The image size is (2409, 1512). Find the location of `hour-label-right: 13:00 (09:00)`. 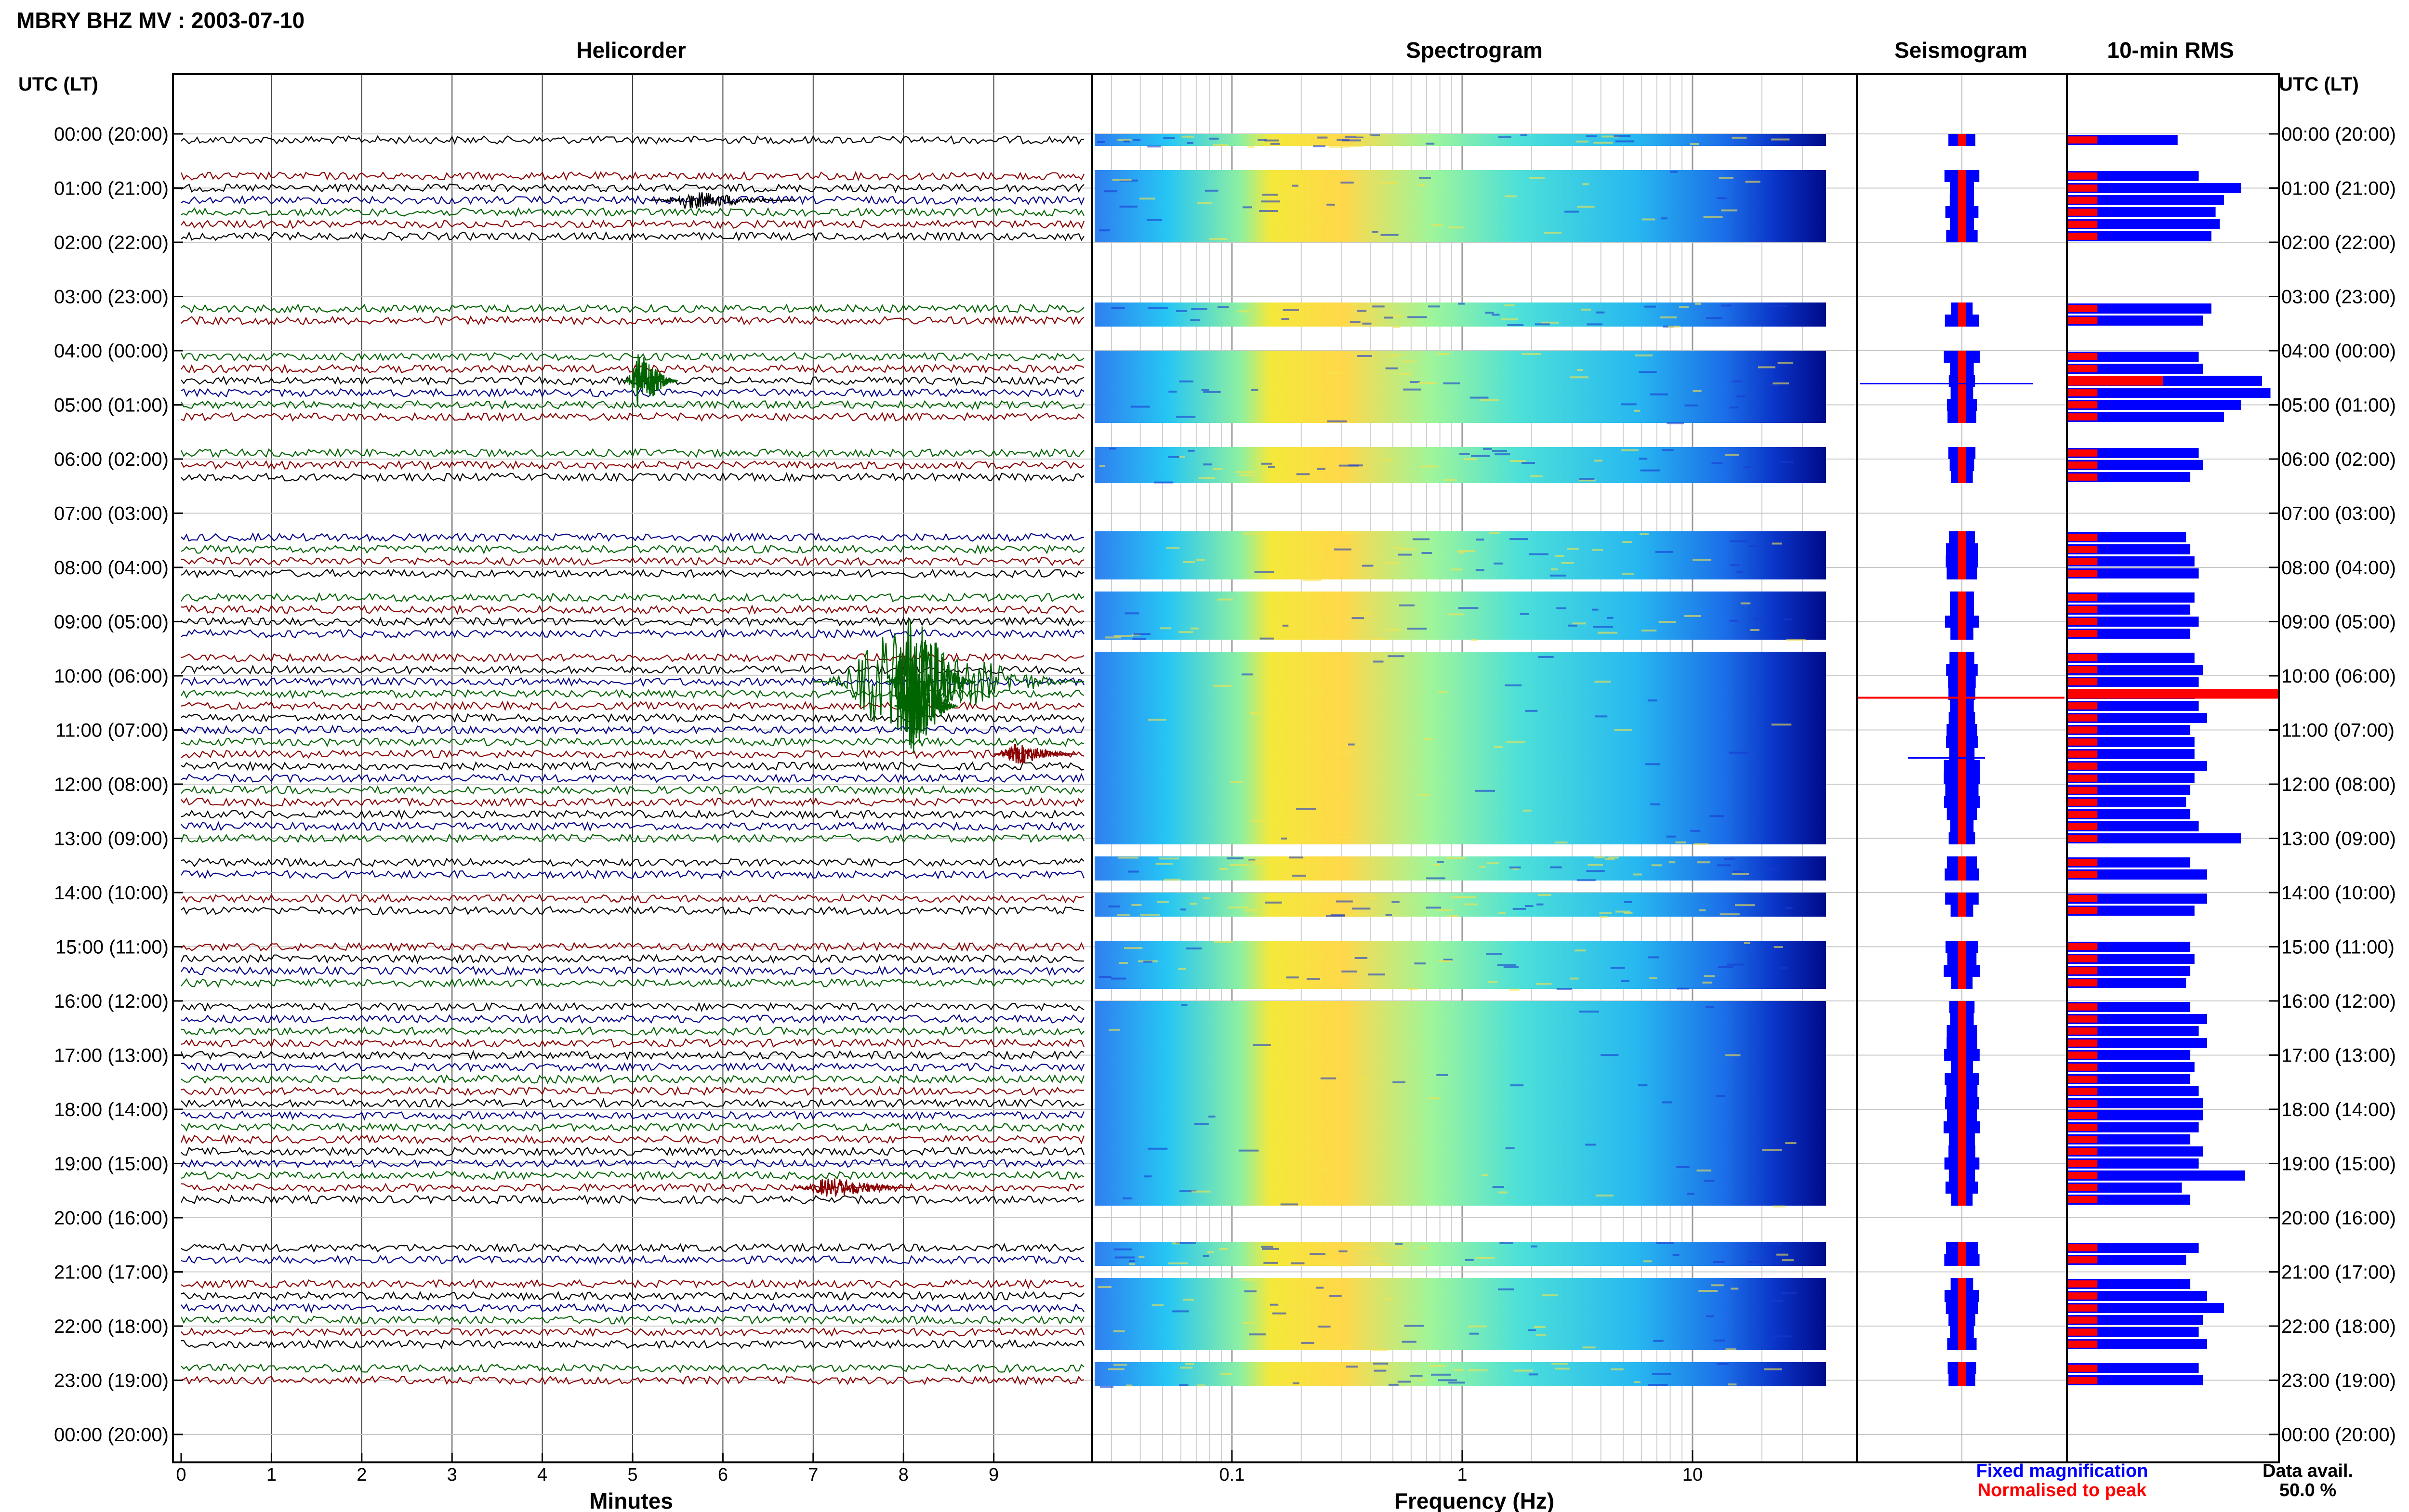

hour-label-right: 13:00 (09:00) is located at coordinates (2338, 839).